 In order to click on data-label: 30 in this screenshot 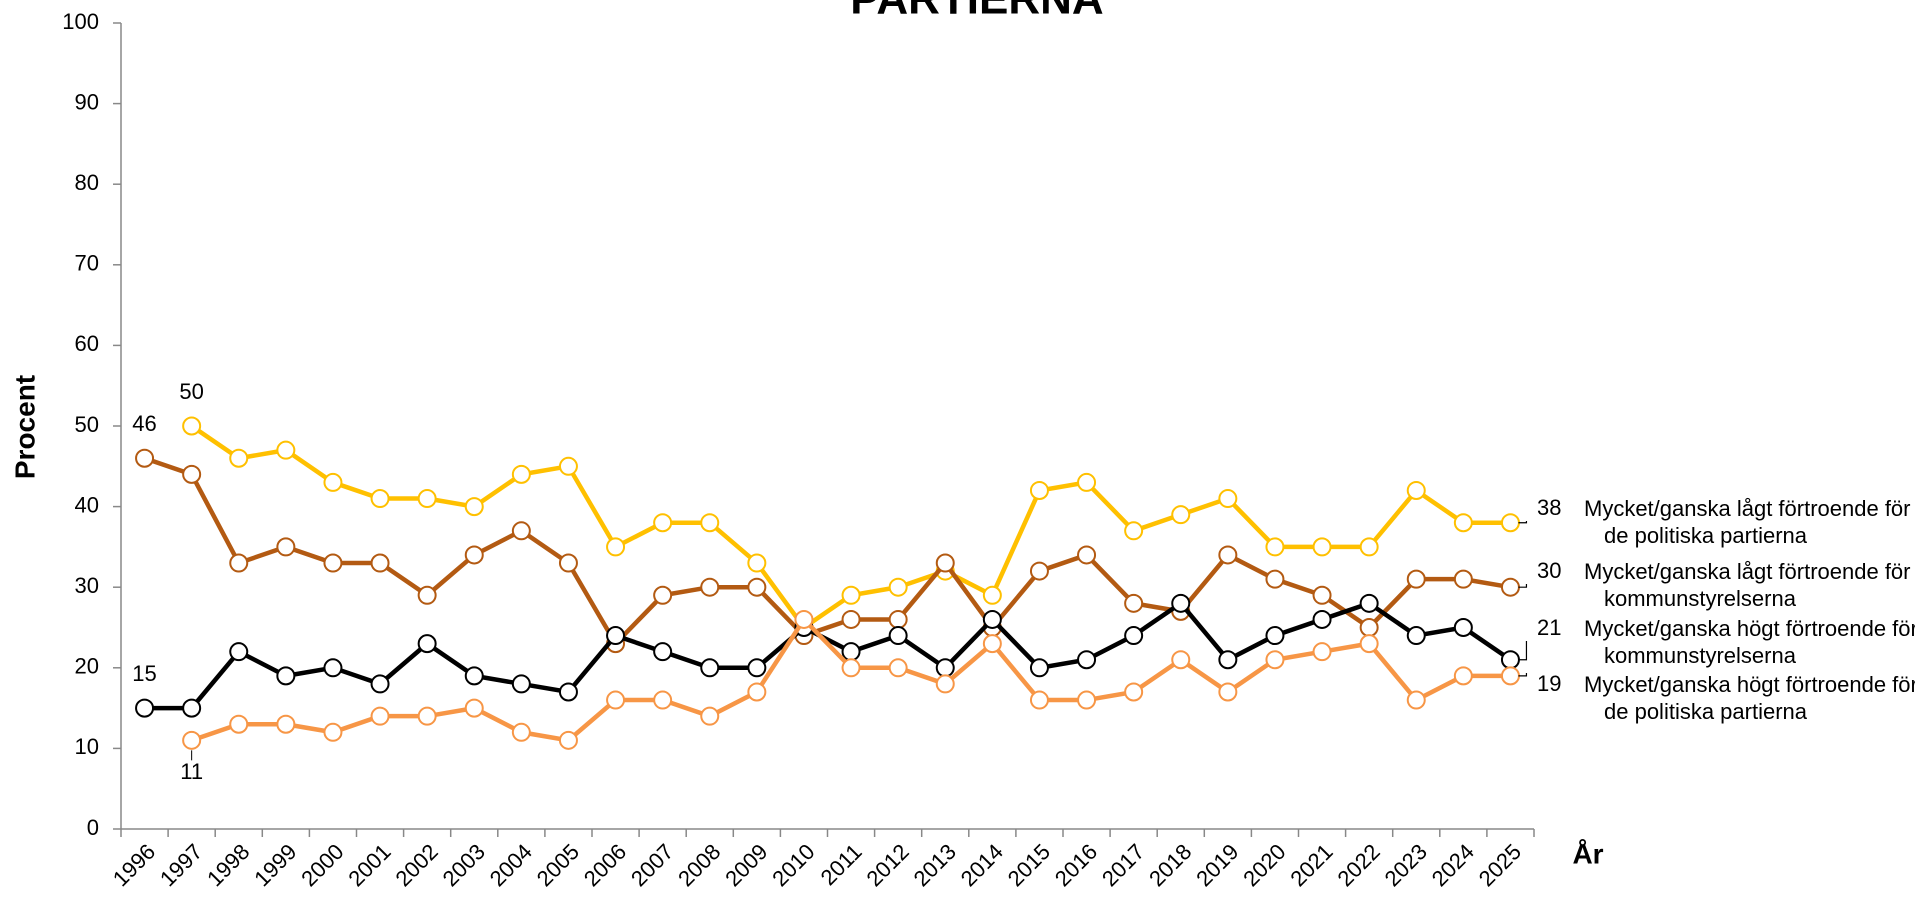, I will do `click(1549, 570)`.